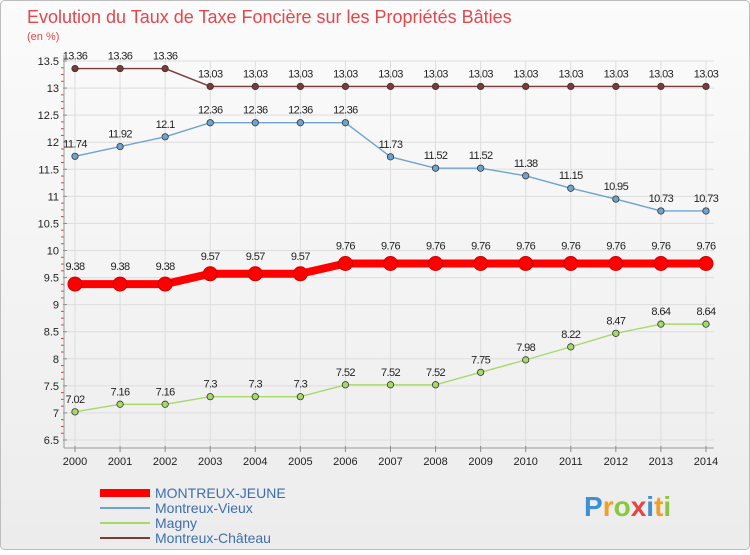 This screenshot has height=555, width=750. Describe the element at coordinates (120, 462) in the screenshot. I see `x-tick-label: 2001` at that location.